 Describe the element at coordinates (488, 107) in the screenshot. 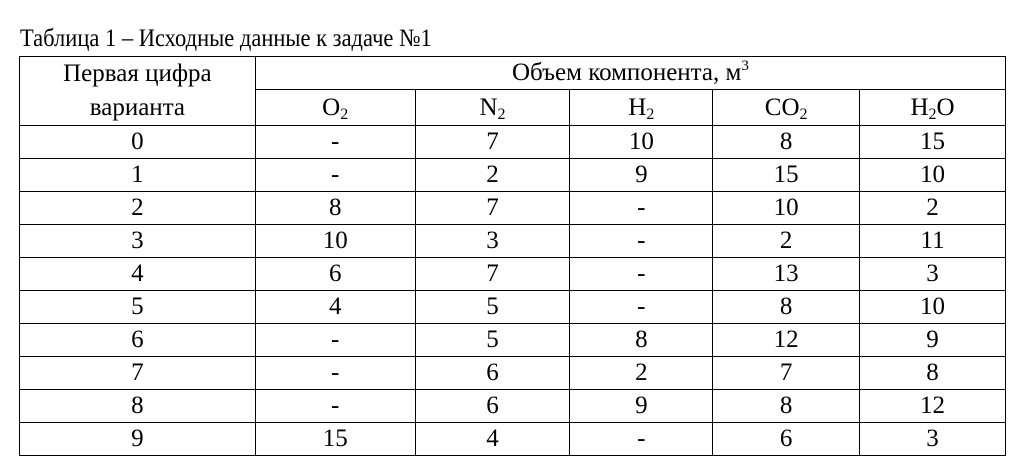

I see `component-base: N` at that location.